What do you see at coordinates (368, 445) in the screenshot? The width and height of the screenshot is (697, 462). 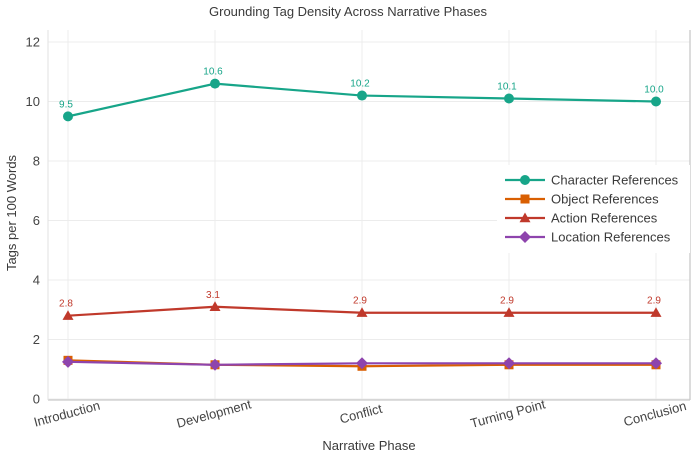 I see `x-axis-title: Narrative Phase` at bounding box center [368, 445].